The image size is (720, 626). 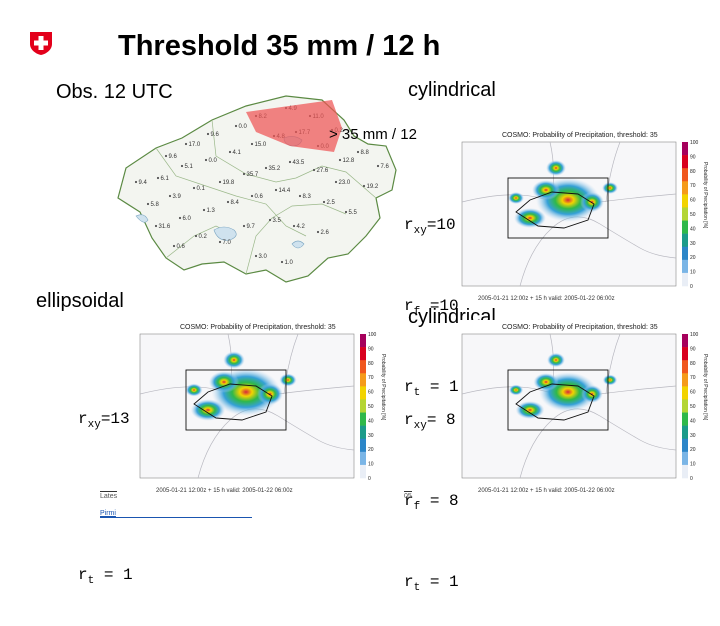 What do you see at coordinates (693, 258) in the screenshot?
I see `colorbar-tick-label: 20` at bounding box center [693, 258].